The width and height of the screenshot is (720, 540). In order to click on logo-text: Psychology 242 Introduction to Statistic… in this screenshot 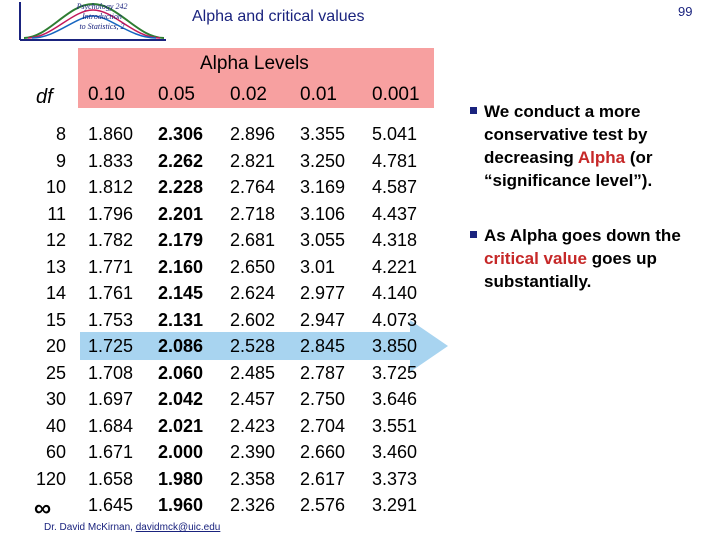, I will do `click(102, 17)`.